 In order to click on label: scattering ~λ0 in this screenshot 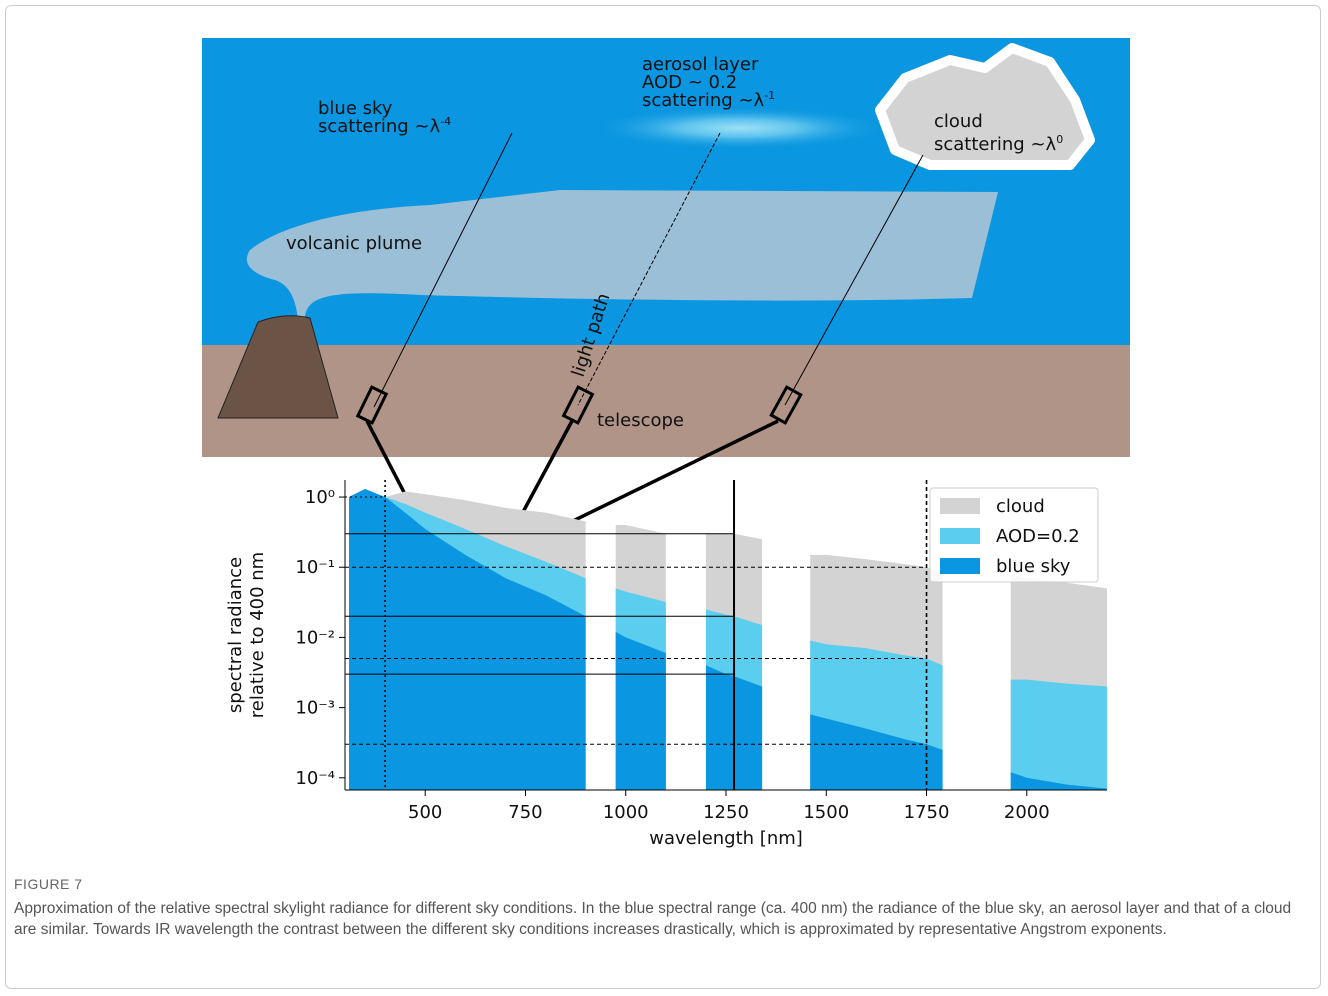, I will do `click(998, 144)`.